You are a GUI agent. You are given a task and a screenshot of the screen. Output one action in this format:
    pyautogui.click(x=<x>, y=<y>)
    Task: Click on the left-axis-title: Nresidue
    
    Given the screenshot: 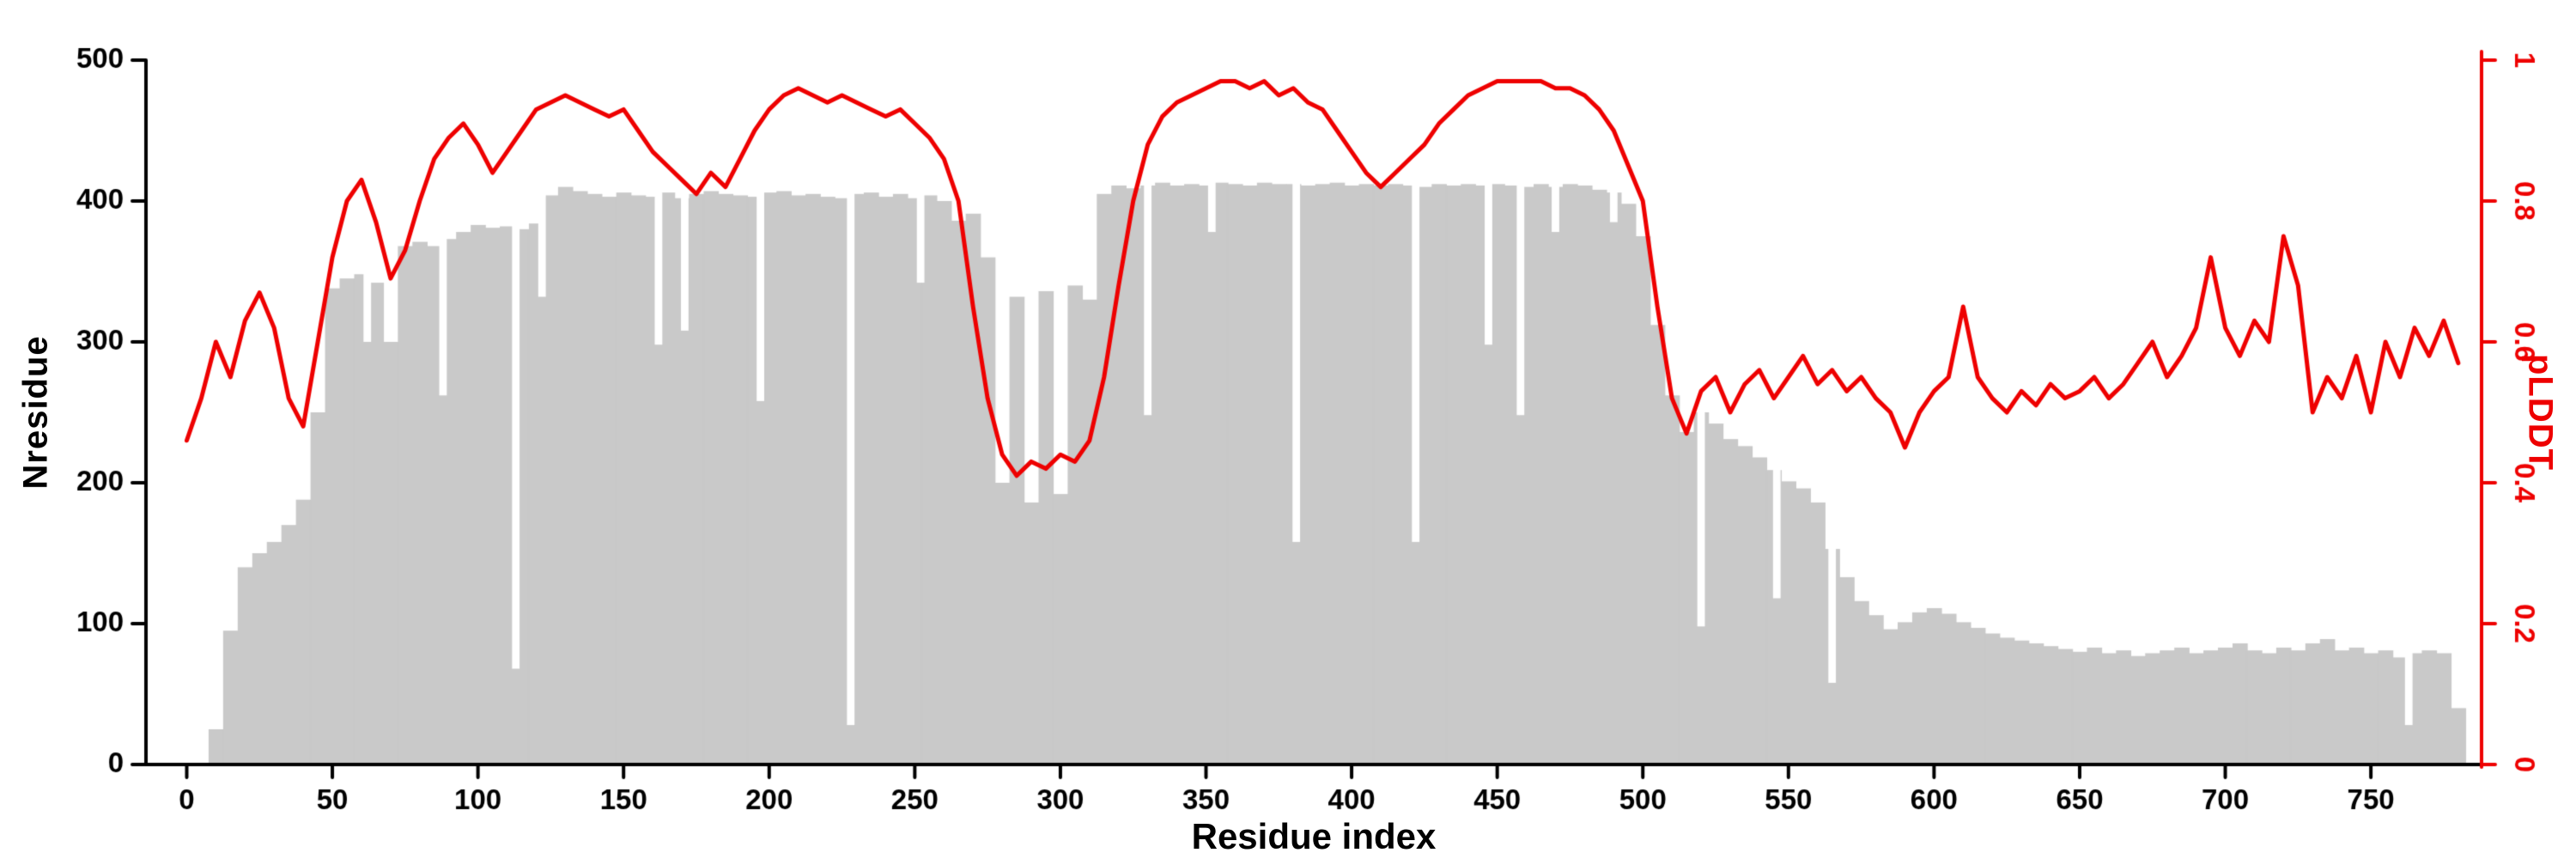 What is the action you would take?
    pyautogui.click(x=36, y=412)
    